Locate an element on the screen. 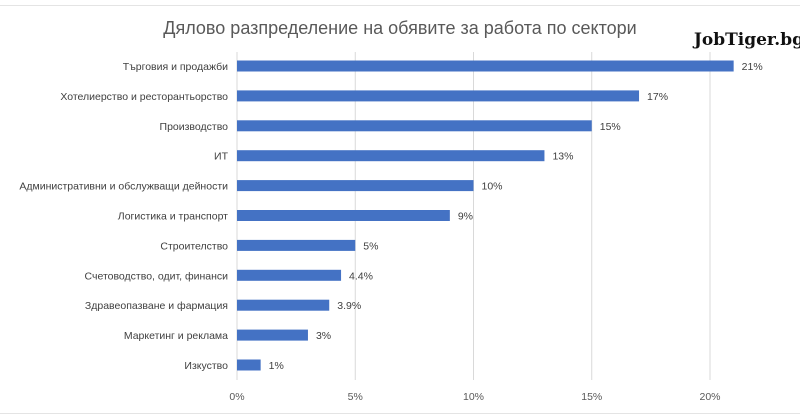 The image size is (800, 419). data-label: 10% is located at coordinates (492, 187).